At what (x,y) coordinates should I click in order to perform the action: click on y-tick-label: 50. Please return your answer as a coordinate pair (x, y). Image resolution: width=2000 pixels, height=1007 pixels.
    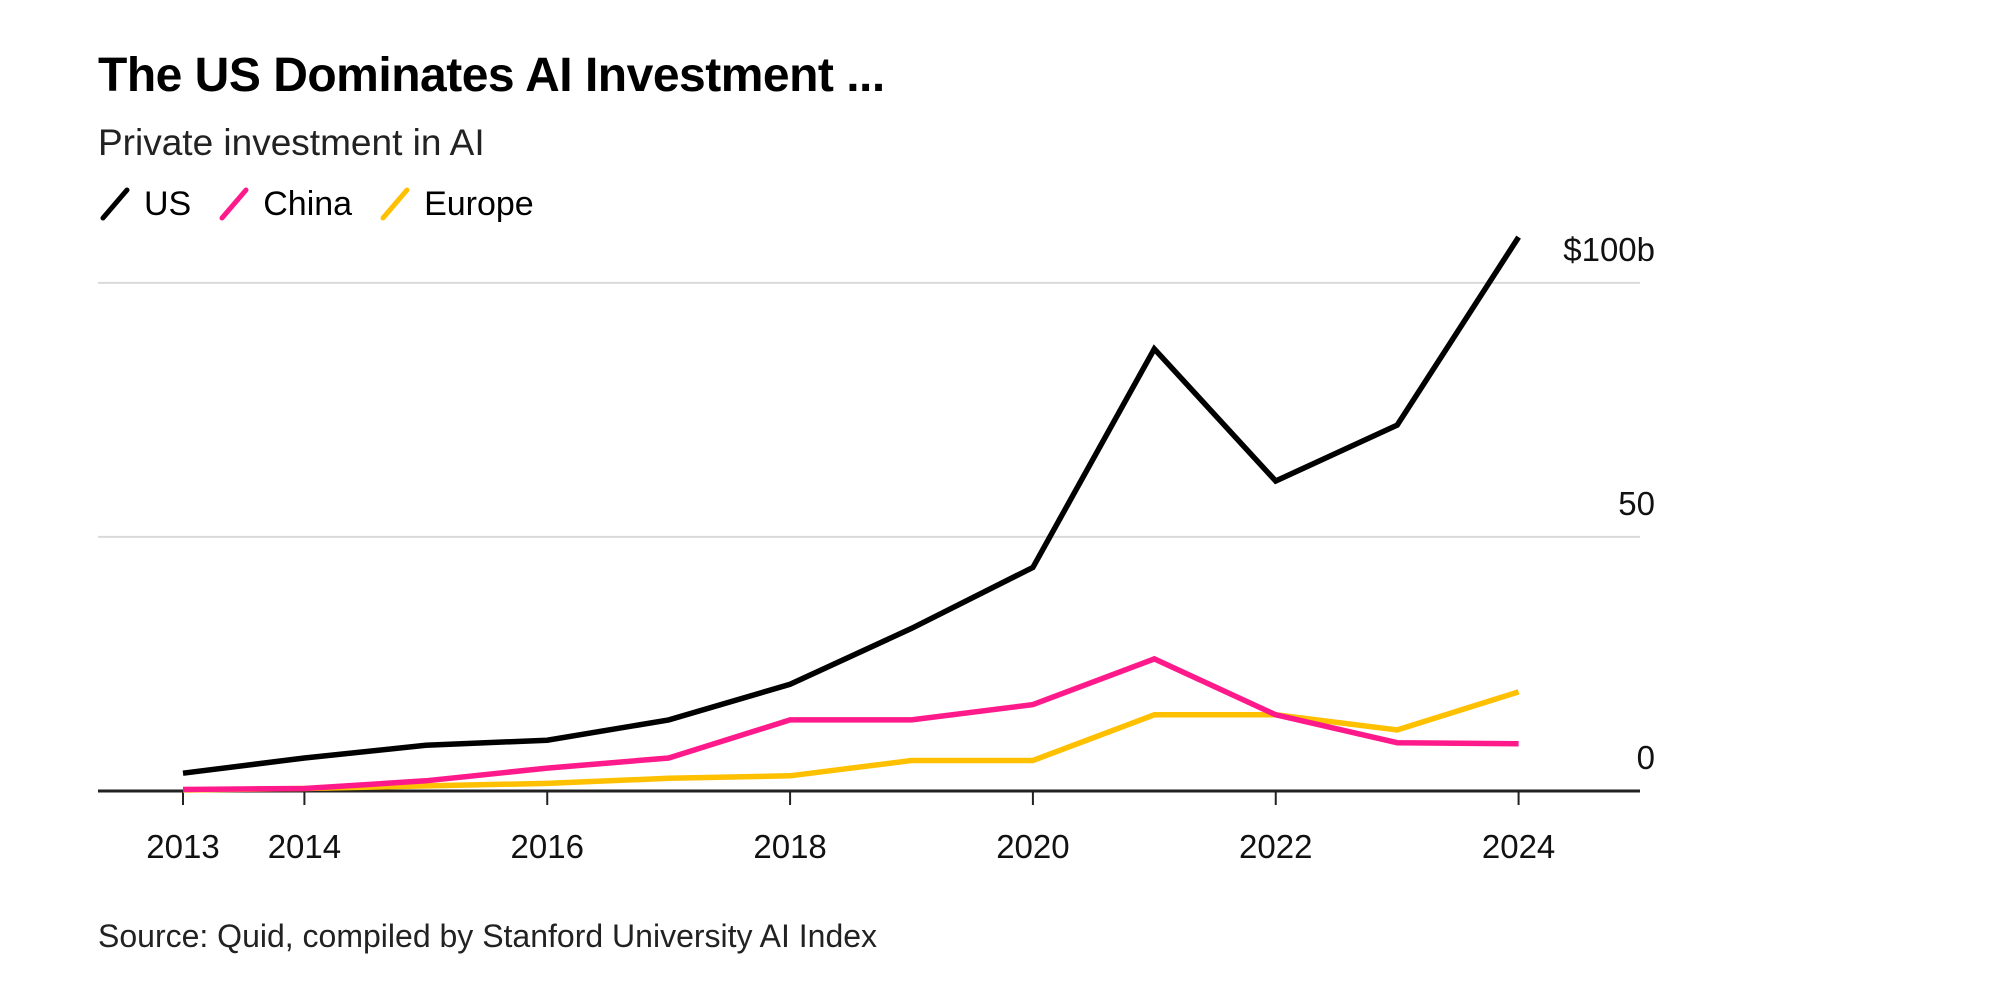
    Looking at the image, I should click on (1636, 503).